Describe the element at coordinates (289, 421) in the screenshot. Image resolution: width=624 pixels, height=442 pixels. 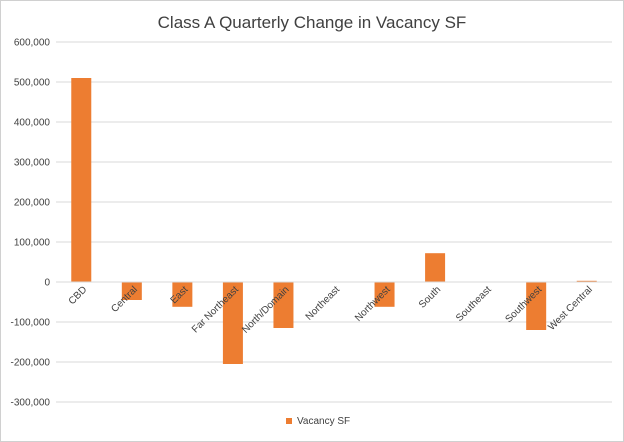
I see `legend-swatch` at that location.